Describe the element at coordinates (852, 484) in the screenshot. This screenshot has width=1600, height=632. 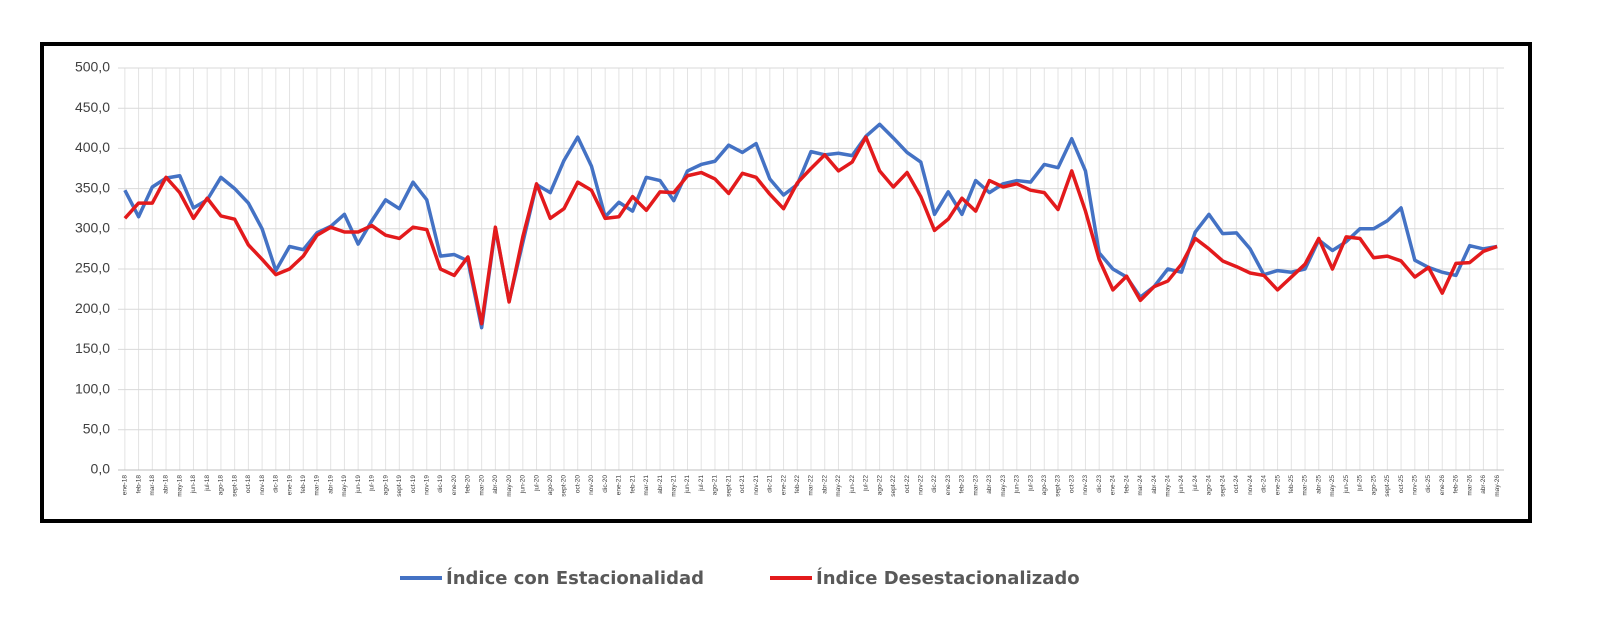
I see `x-tick-label: jun-22` at that location.